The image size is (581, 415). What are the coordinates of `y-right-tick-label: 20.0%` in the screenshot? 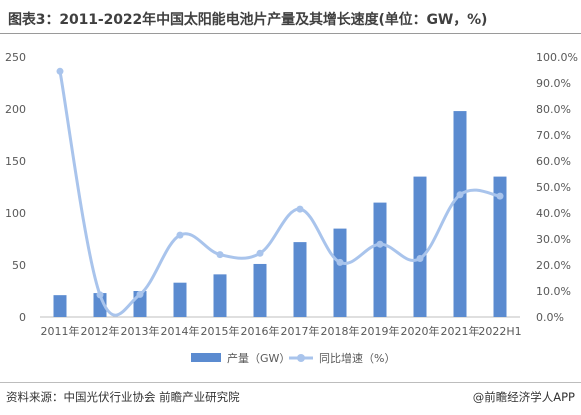 It's located at (553, 265).